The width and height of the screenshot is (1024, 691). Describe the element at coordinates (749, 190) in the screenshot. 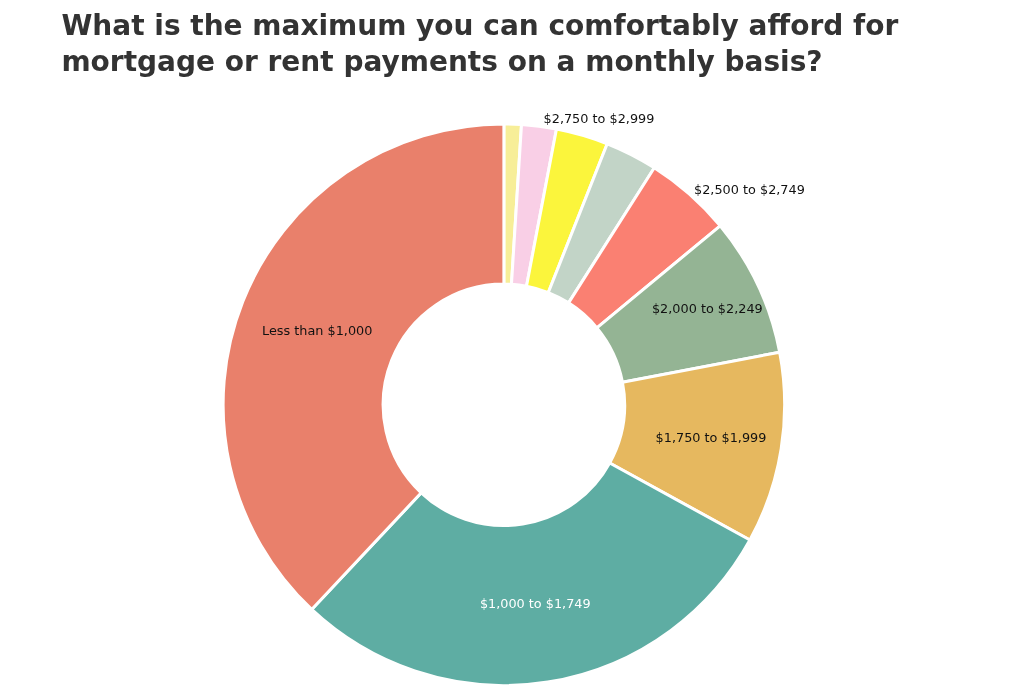

I see `slice-label: $2,500 to $2,749` at that location.